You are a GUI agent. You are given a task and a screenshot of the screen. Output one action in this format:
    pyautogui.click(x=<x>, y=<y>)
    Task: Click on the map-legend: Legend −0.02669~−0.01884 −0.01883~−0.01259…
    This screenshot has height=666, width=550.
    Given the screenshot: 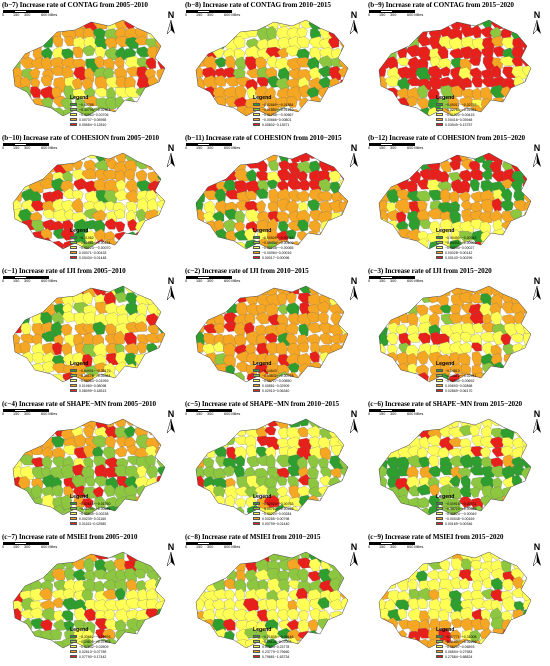 What is the action you would take?
    pyautogui.click(x=284, y=111)
    